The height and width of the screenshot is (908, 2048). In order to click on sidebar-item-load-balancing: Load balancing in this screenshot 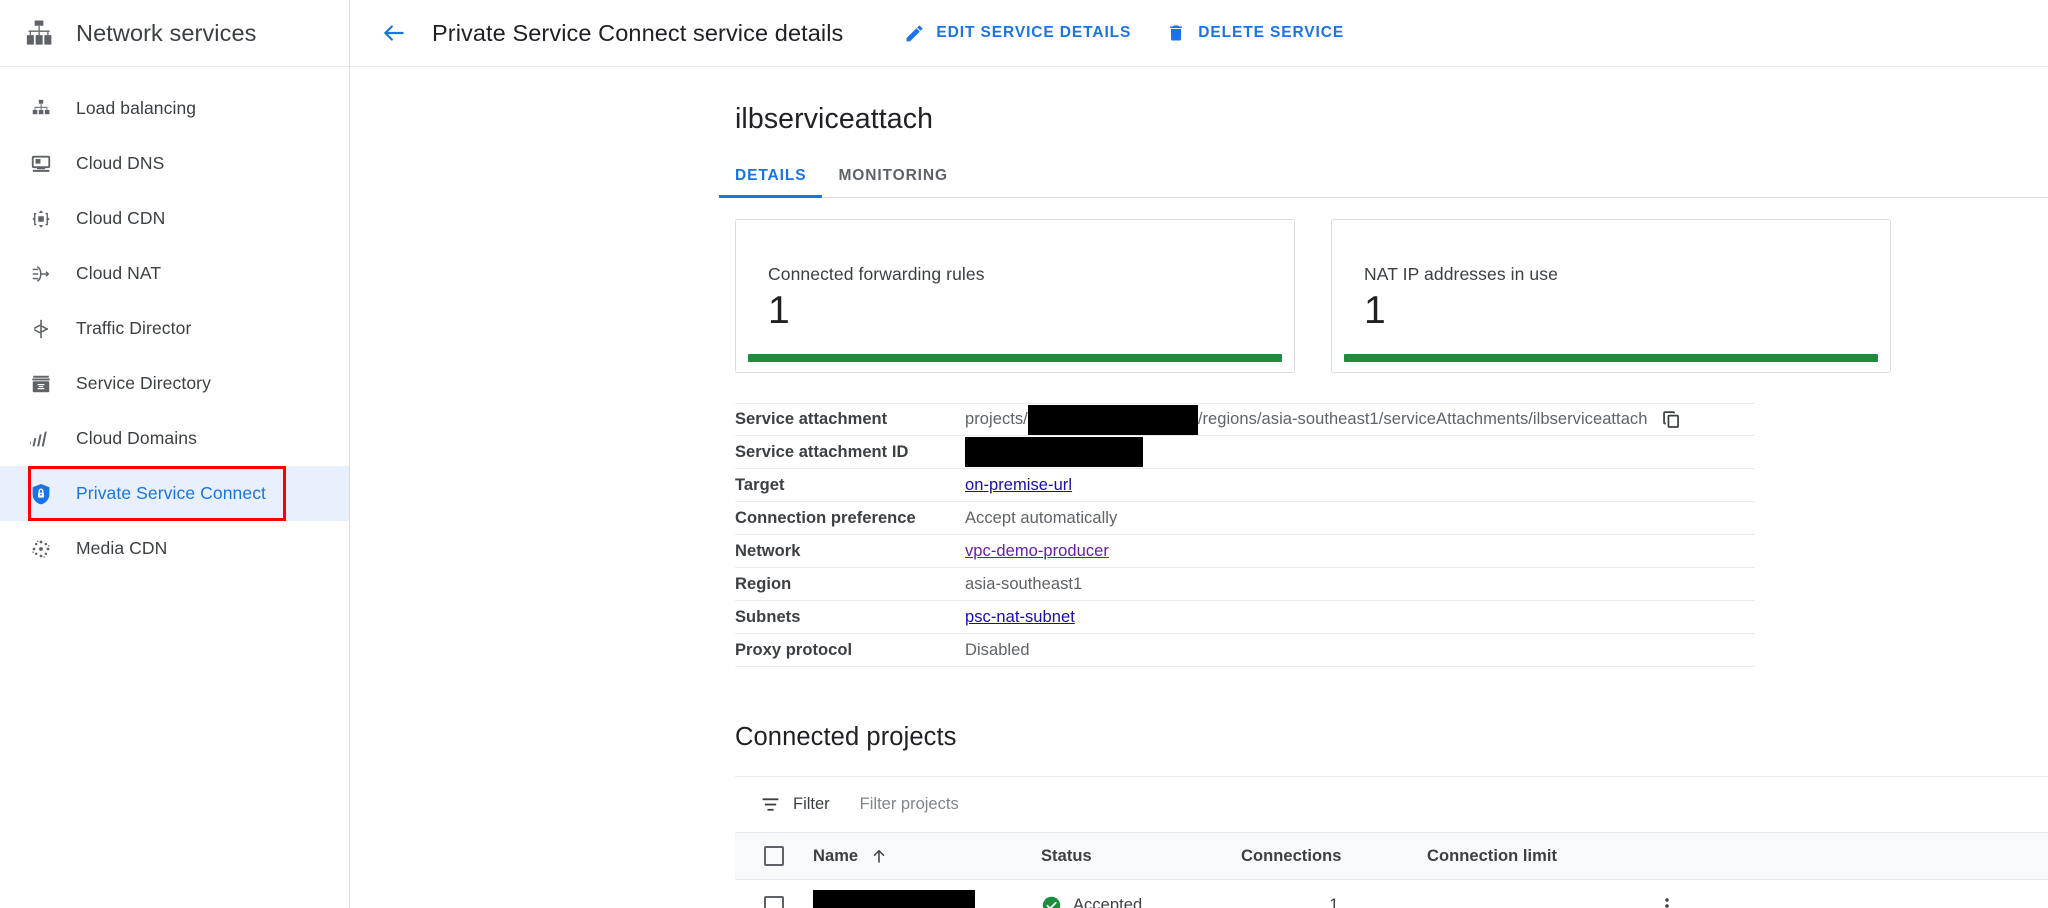, I will do `click(174, 108)`.